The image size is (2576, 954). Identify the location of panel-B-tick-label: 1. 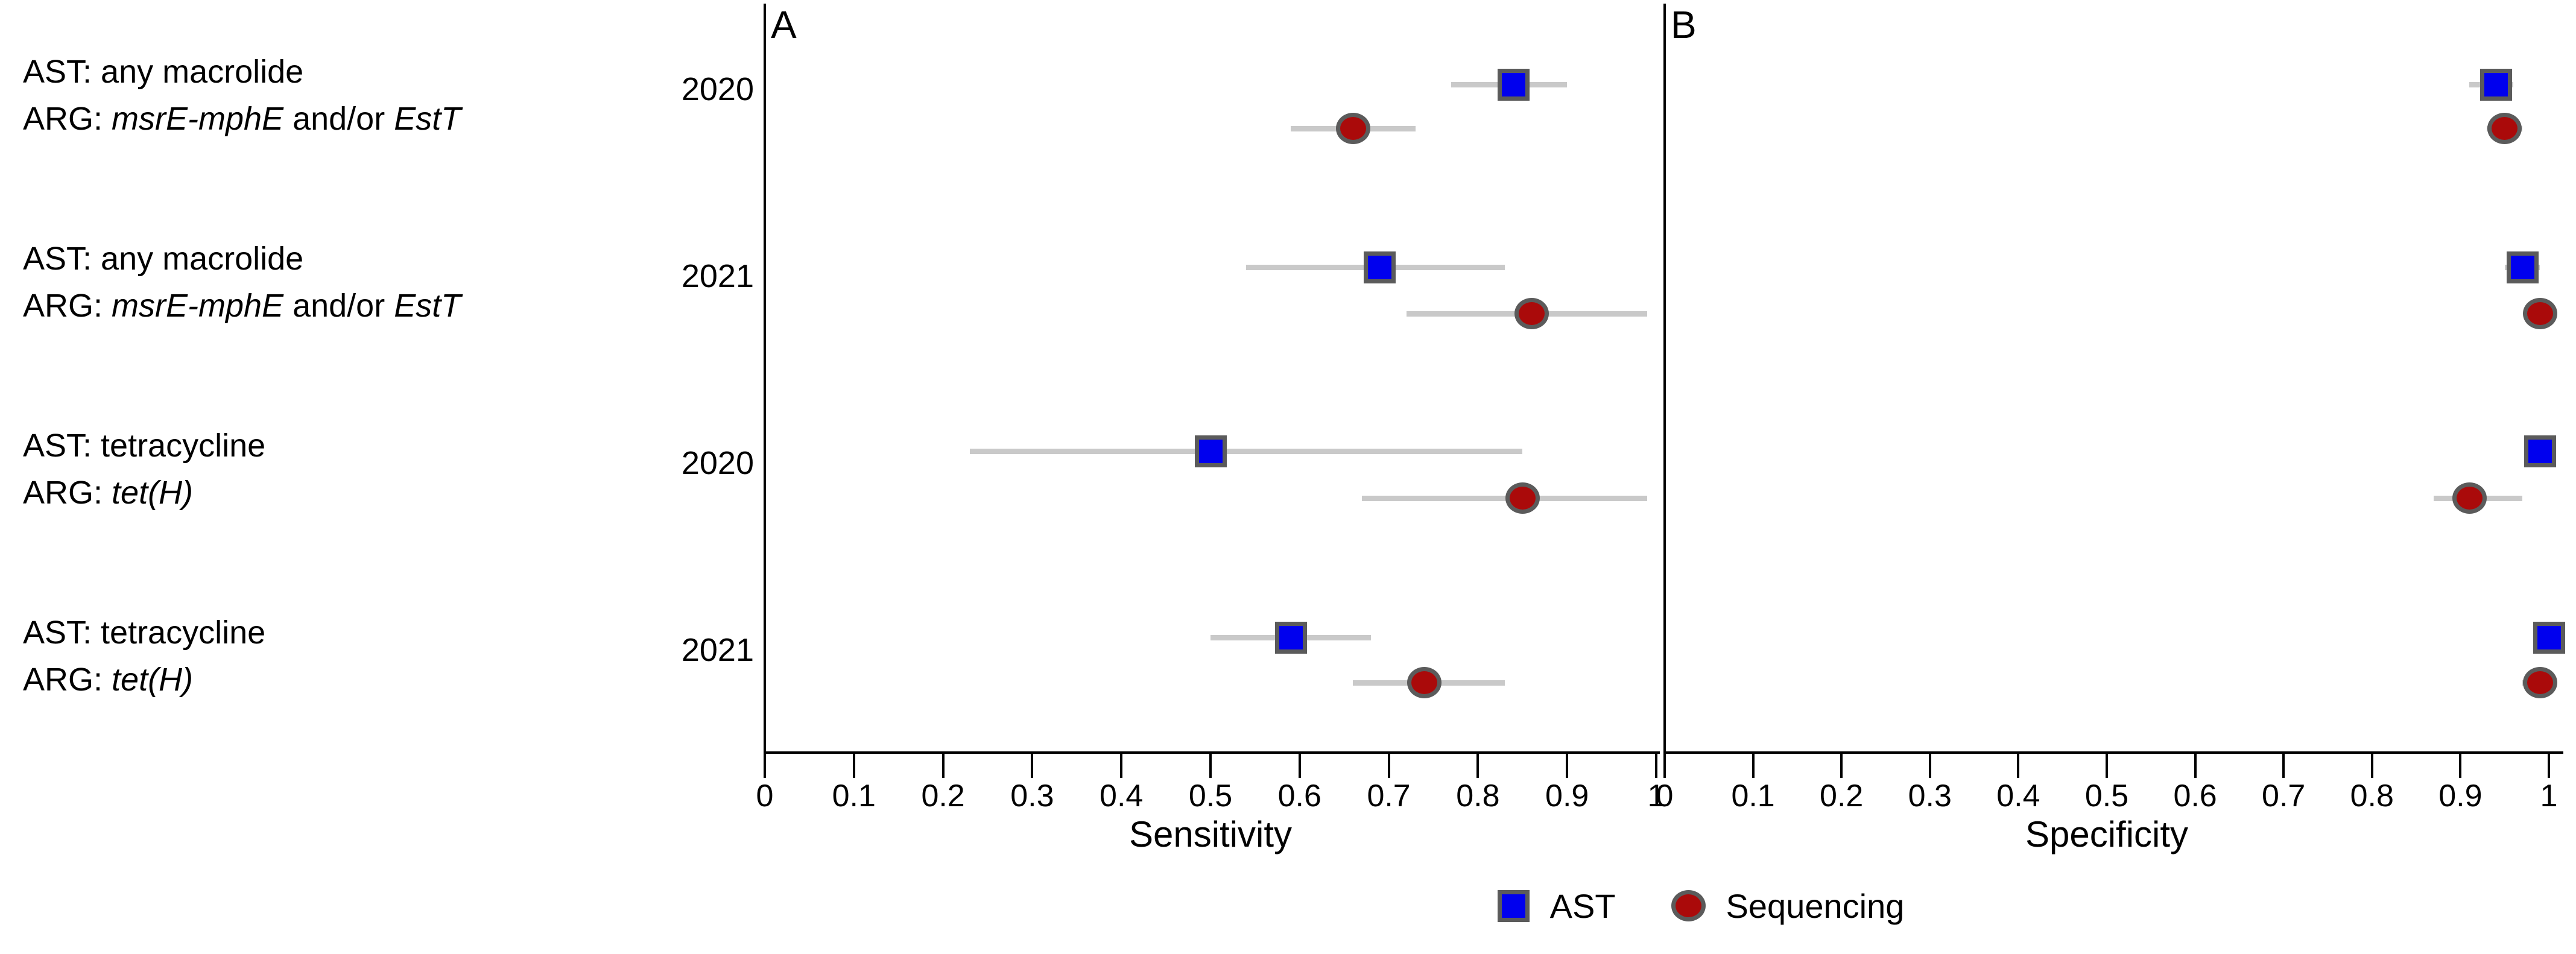
(2549, 796).